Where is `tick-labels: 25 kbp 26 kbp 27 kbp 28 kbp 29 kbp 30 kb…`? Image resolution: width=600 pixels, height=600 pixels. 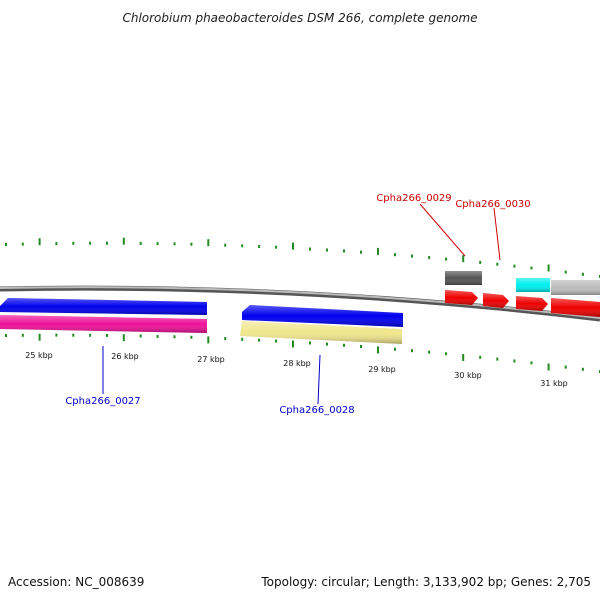
tick-labels: 25 kbp 26 kbp 27 kbp 28 kbp 29 kbp 30 kb… is located at coordinates (296, 369).